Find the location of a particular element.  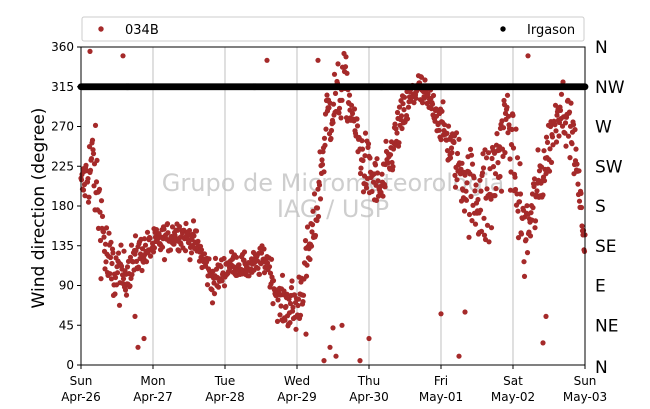

legend-marker-034b is located at coordinates (101, 29).